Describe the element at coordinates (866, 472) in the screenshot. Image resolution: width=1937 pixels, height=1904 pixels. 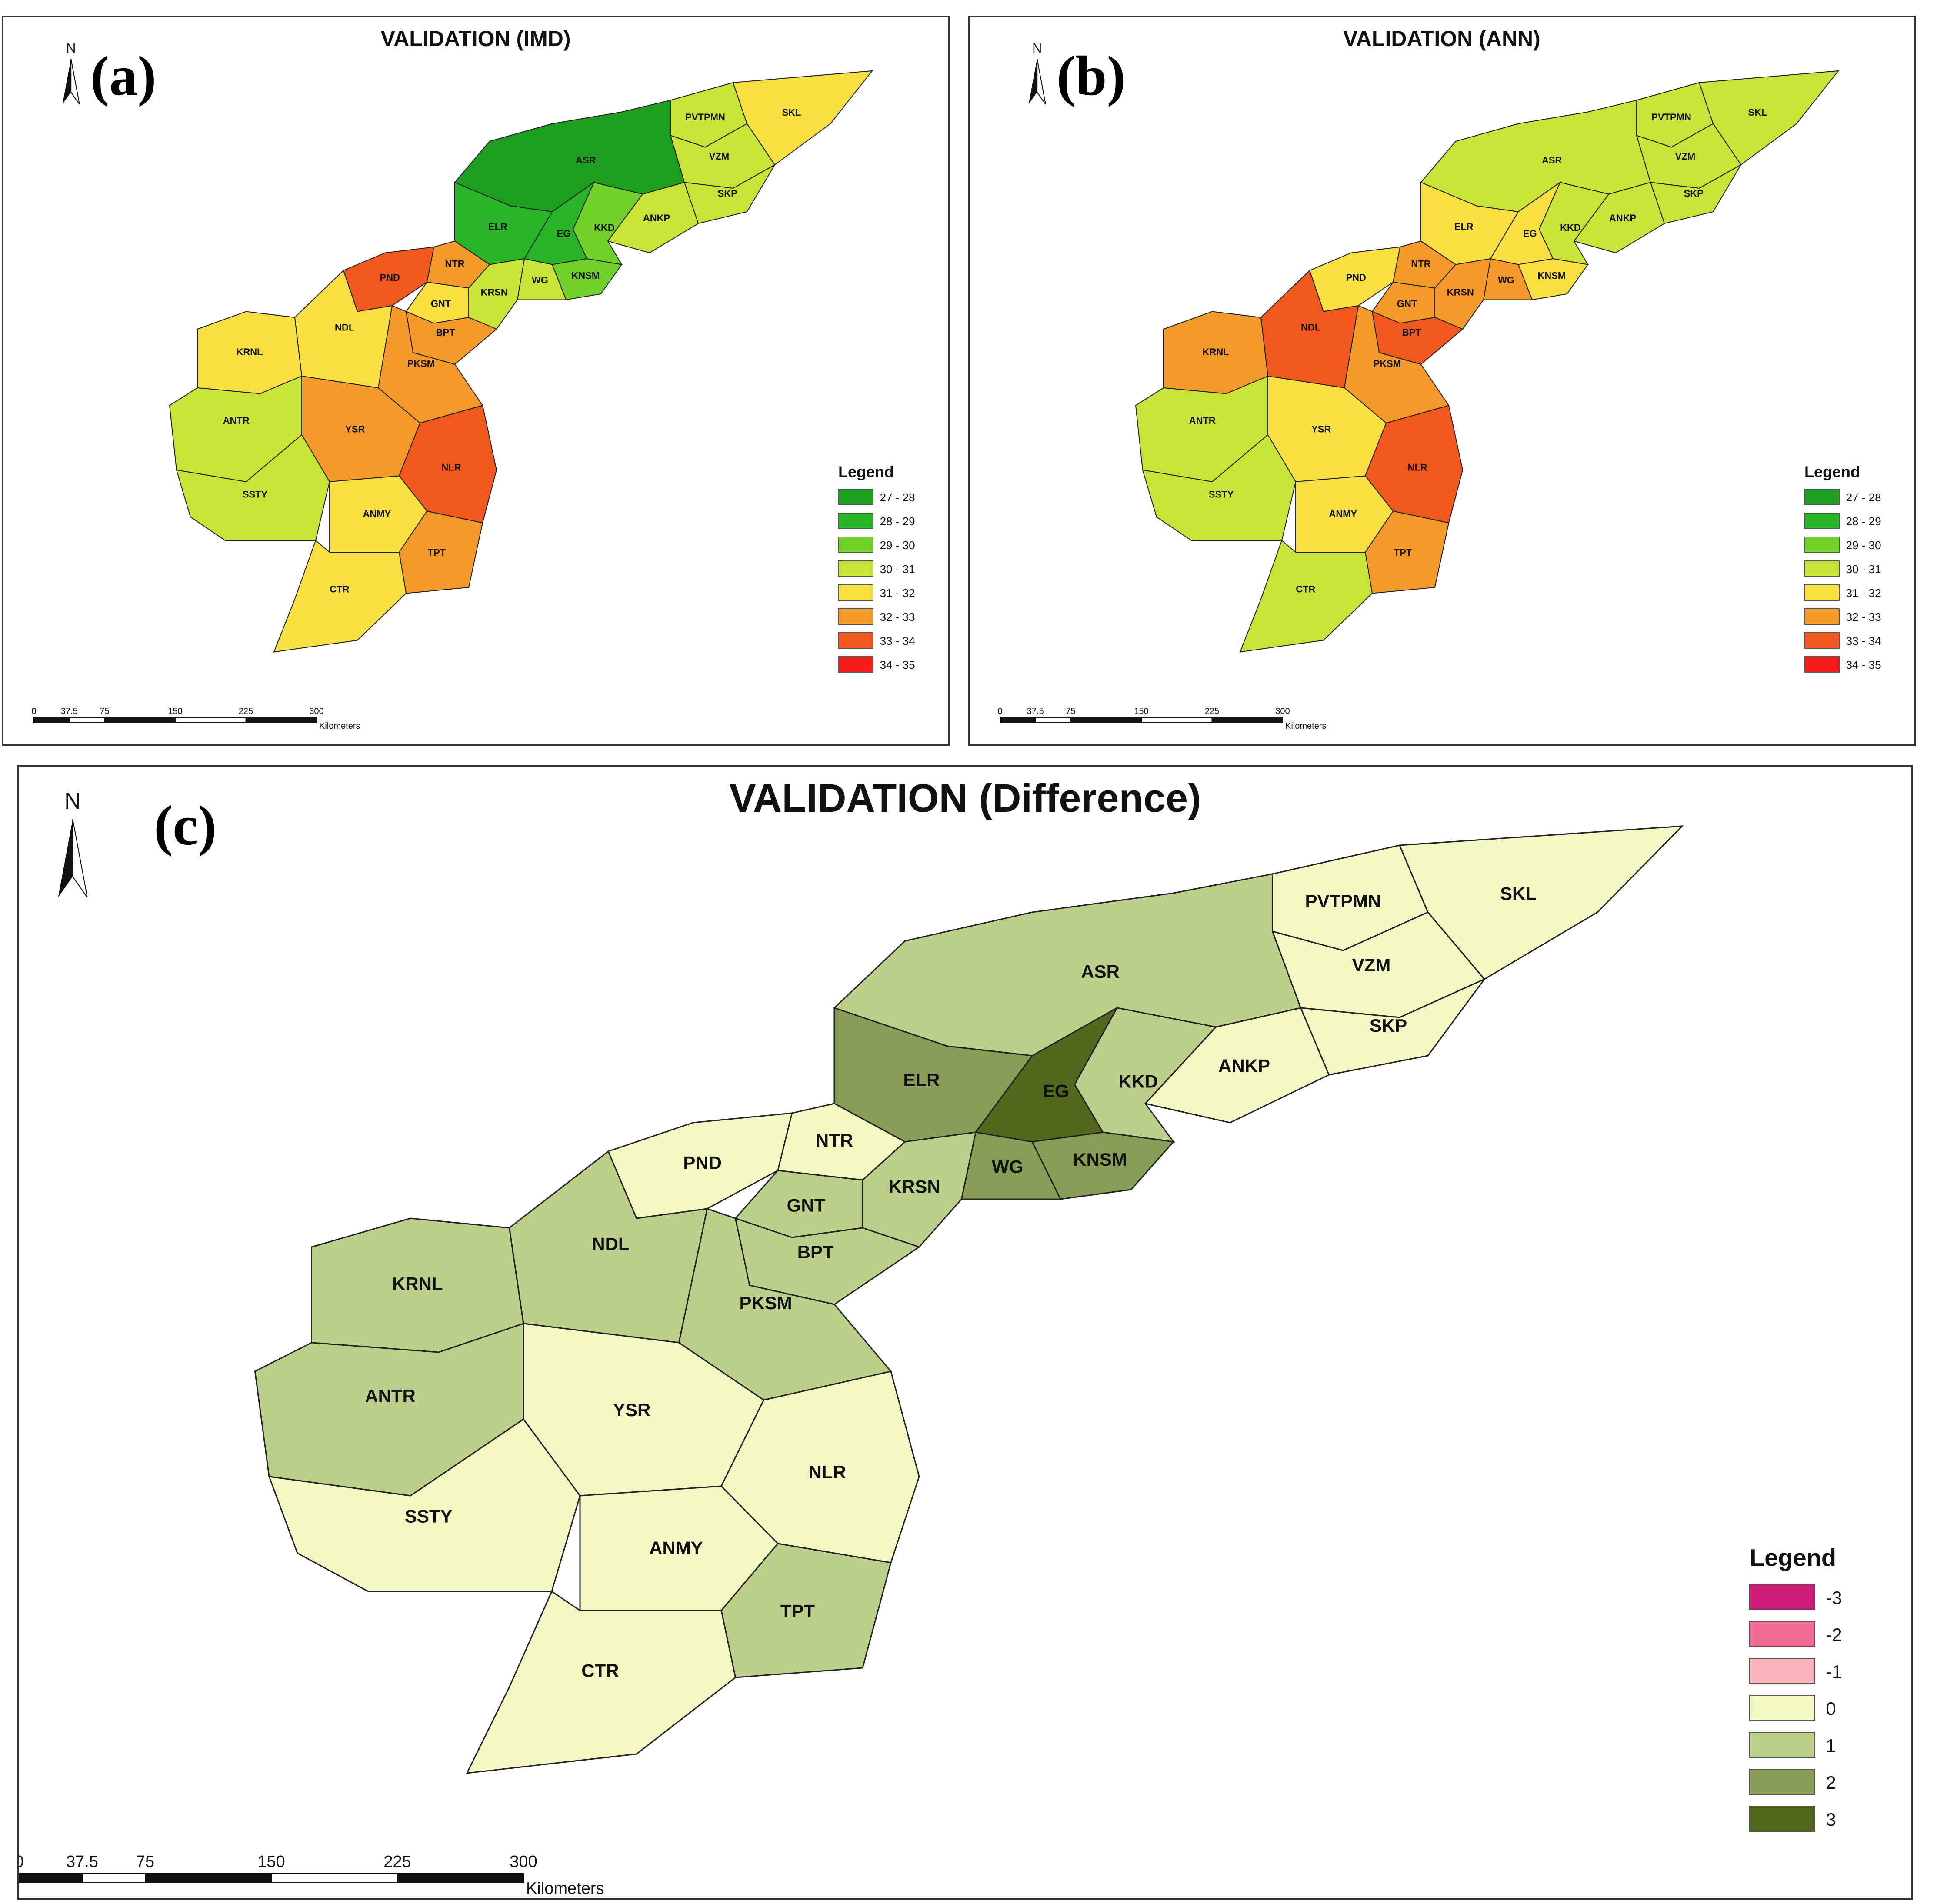
I see `legend-title: Legend` at that location.